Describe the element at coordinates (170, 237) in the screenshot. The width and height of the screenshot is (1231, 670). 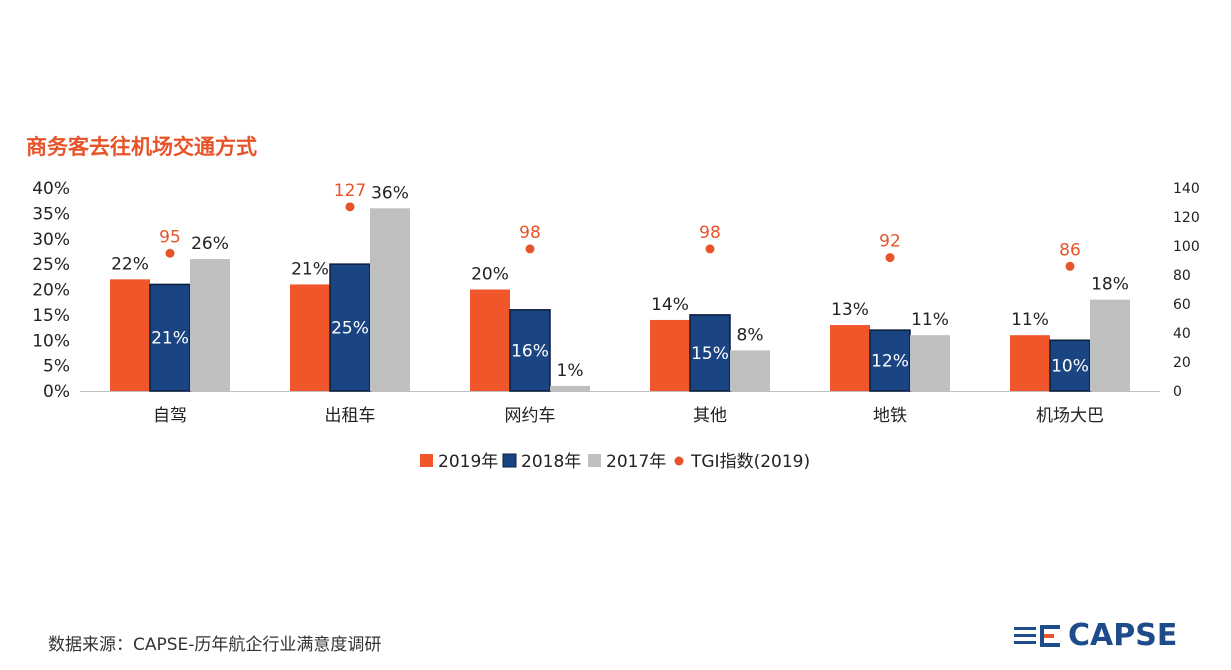
I see `tgi-label: 95` at that location.